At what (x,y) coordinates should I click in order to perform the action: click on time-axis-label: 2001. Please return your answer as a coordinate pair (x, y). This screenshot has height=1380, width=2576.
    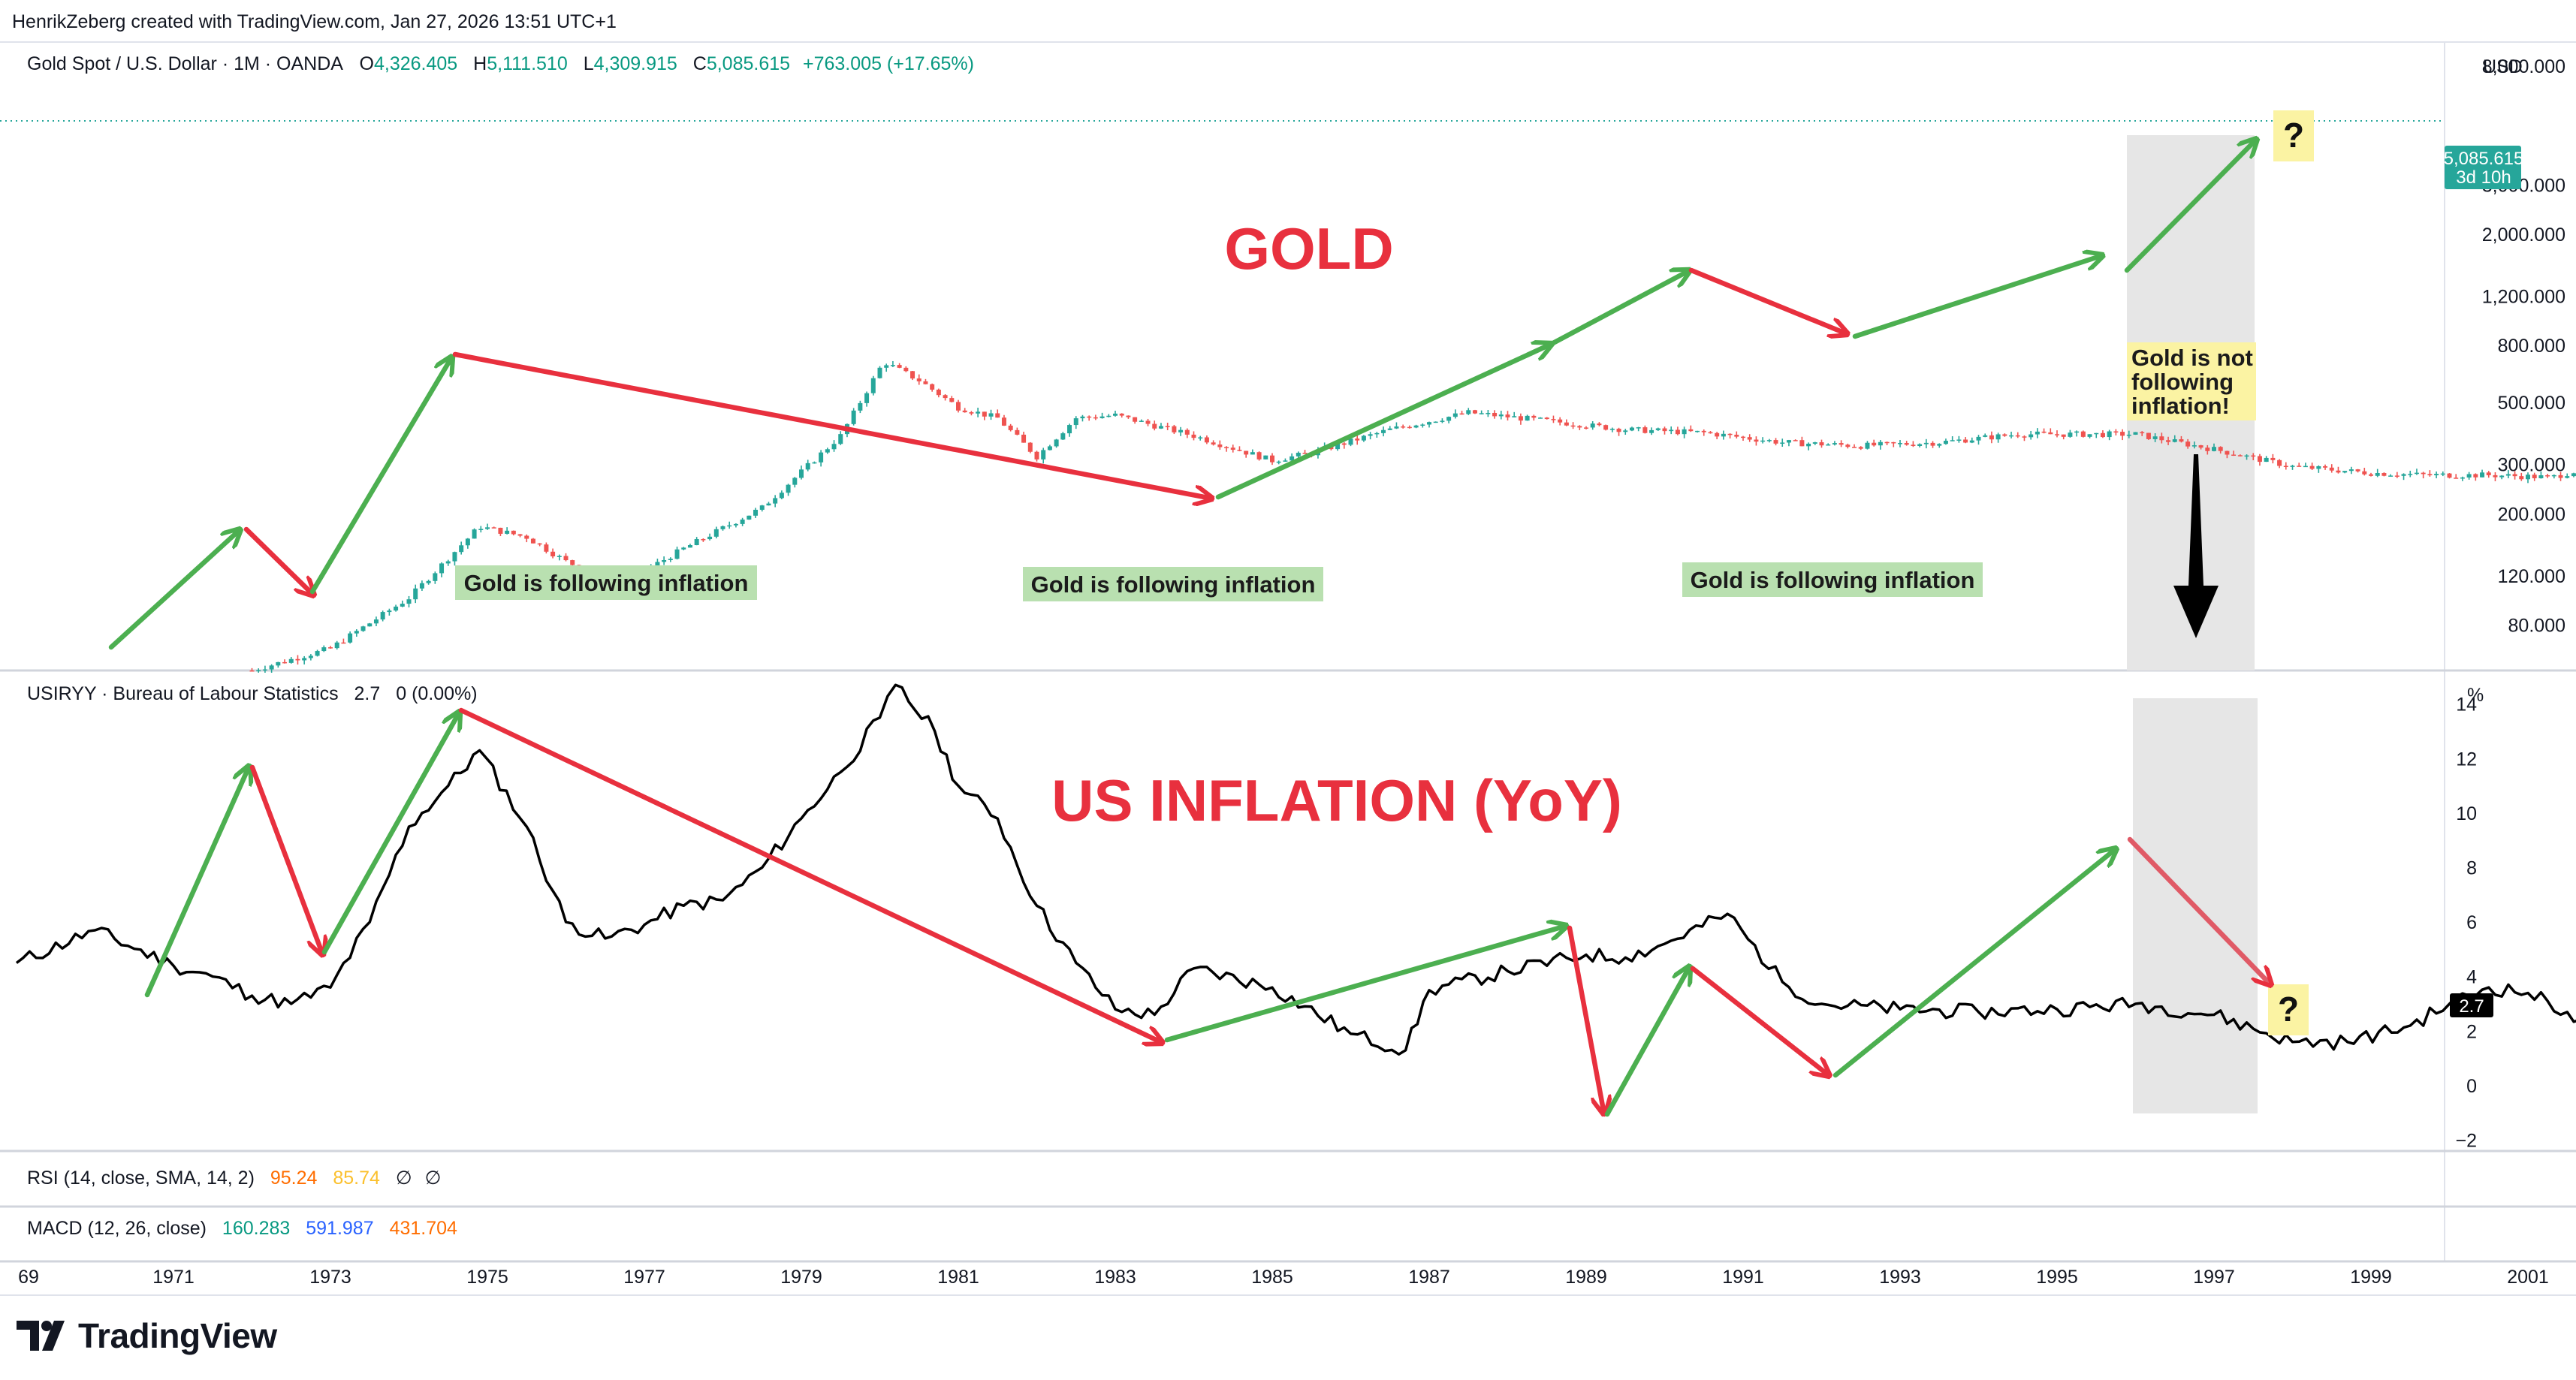
    Looking at the image, I should click on (2528, 1277).